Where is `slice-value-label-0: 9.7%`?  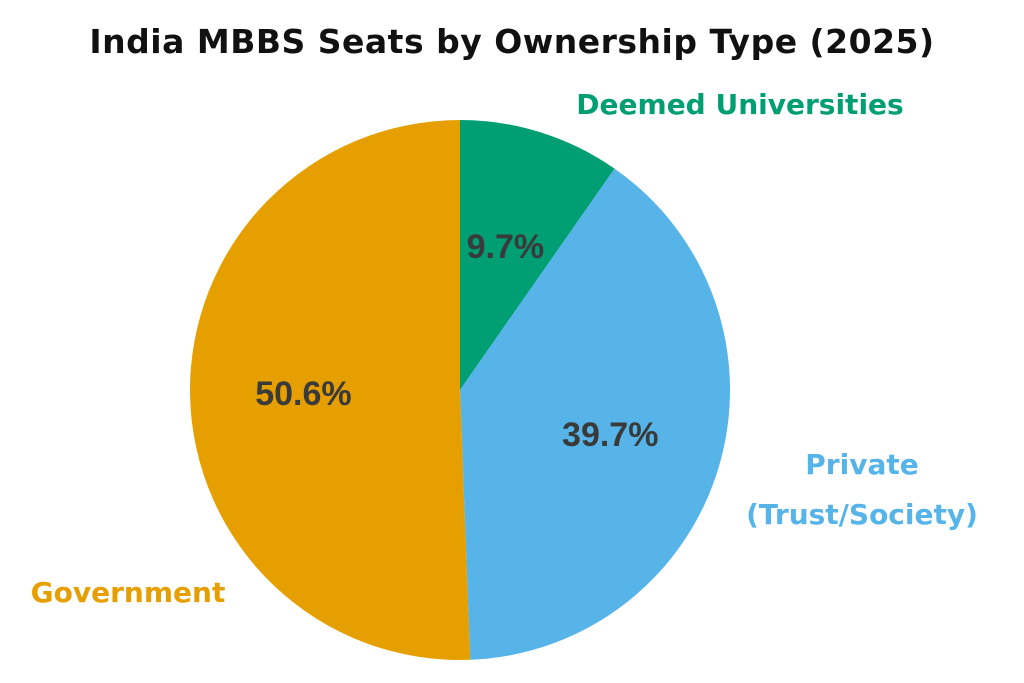
slice-value-label-0: 9.7% is located at coordinates (506, 247).